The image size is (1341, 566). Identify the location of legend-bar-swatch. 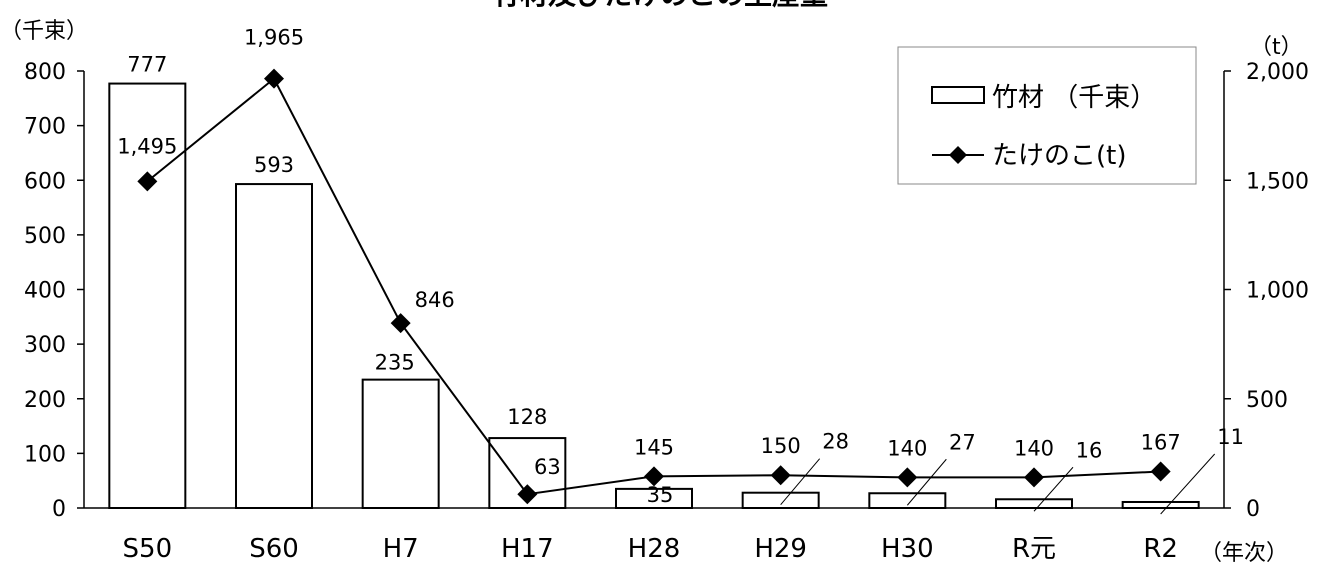
(958, 95).